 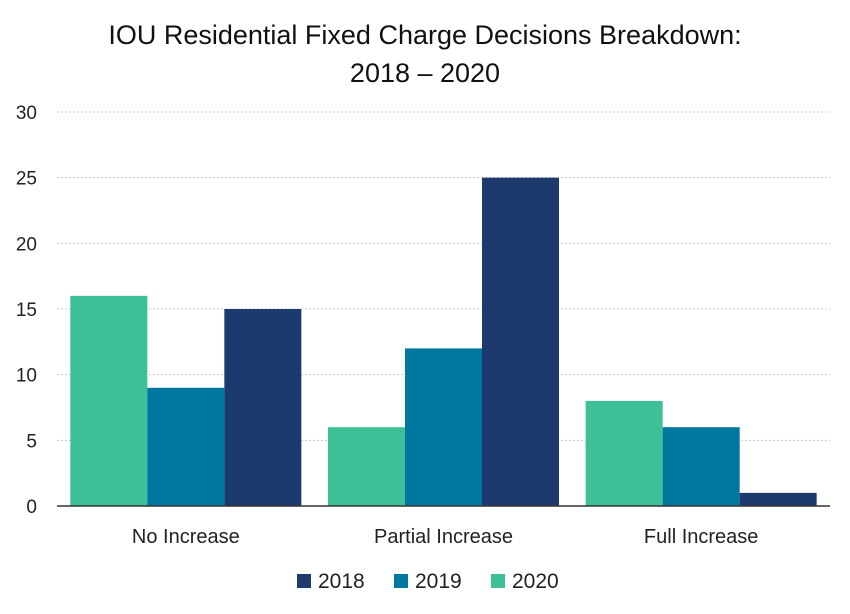 What do you see at coordinates (26, 310) in the screenshot?
I see `y-tick-label: 15` at bounding box center [26, 310].